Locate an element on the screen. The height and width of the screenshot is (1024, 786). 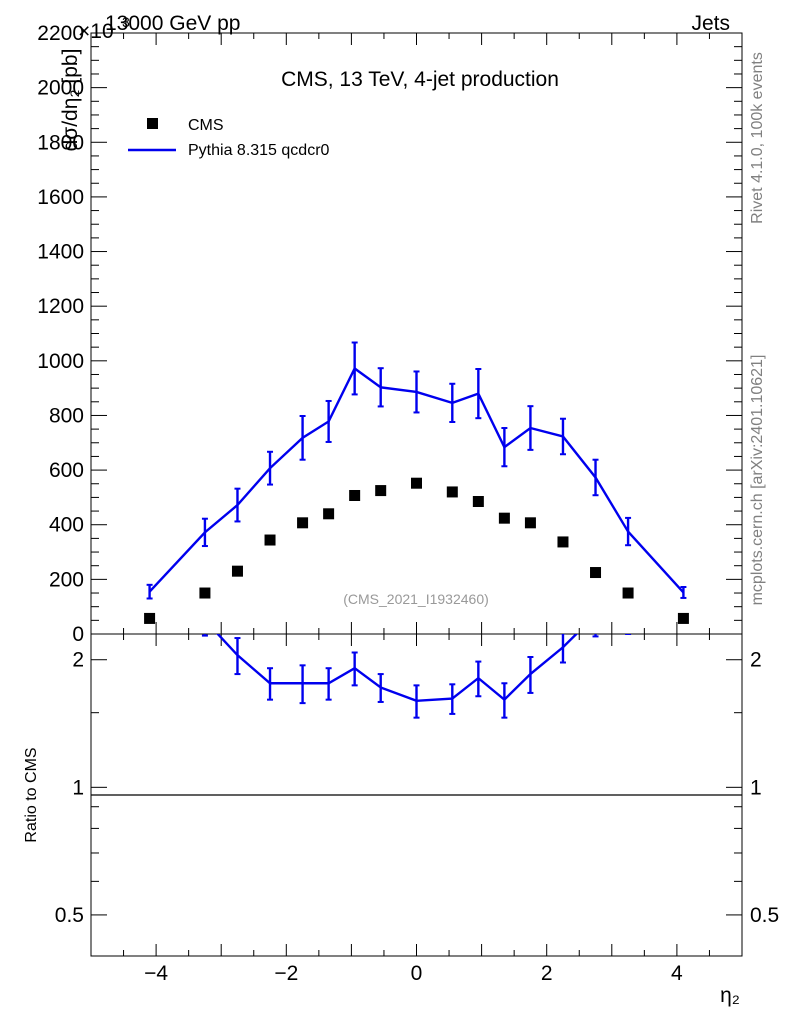
ratio-y-tick-label-right: 2 is located at coordinates (756, 660).